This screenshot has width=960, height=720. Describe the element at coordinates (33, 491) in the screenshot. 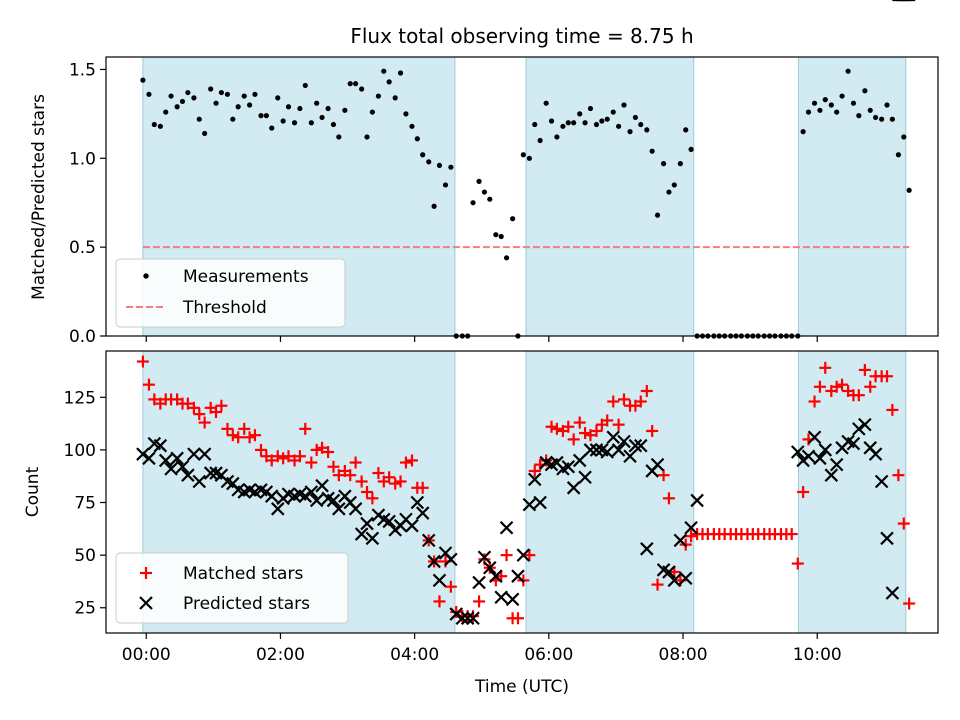

I see `bottom-y-axis-label: Count` at that location.